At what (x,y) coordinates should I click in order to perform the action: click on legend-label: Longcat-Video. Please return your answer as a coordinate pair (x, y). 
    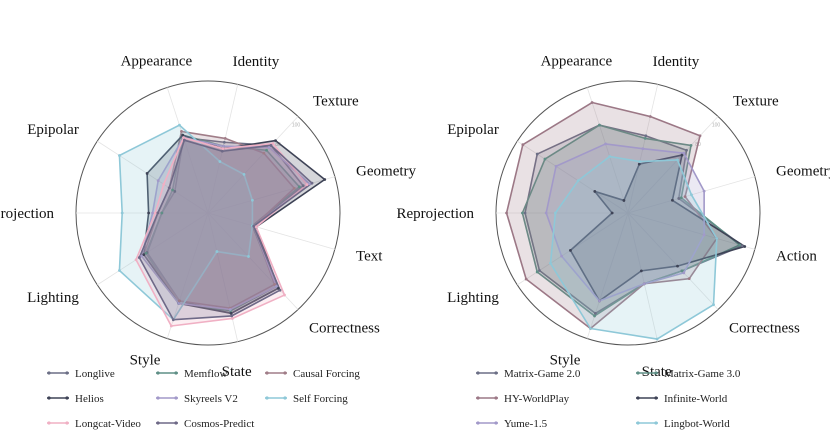
    Looking at the image, I should click on (108, 424).